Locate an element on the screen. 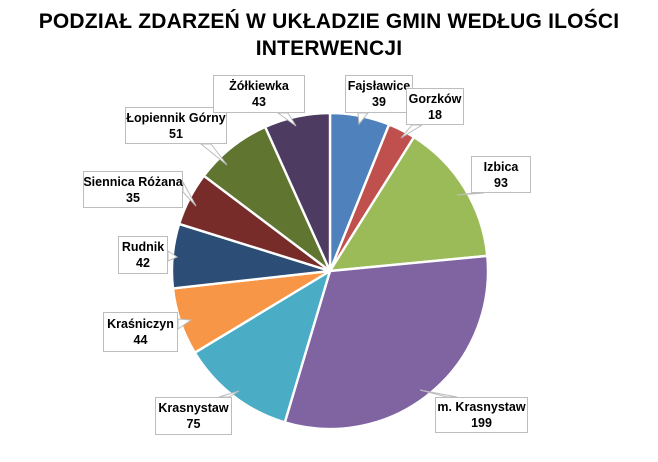  callout-value: 42 is located at coordinates (143, 263).